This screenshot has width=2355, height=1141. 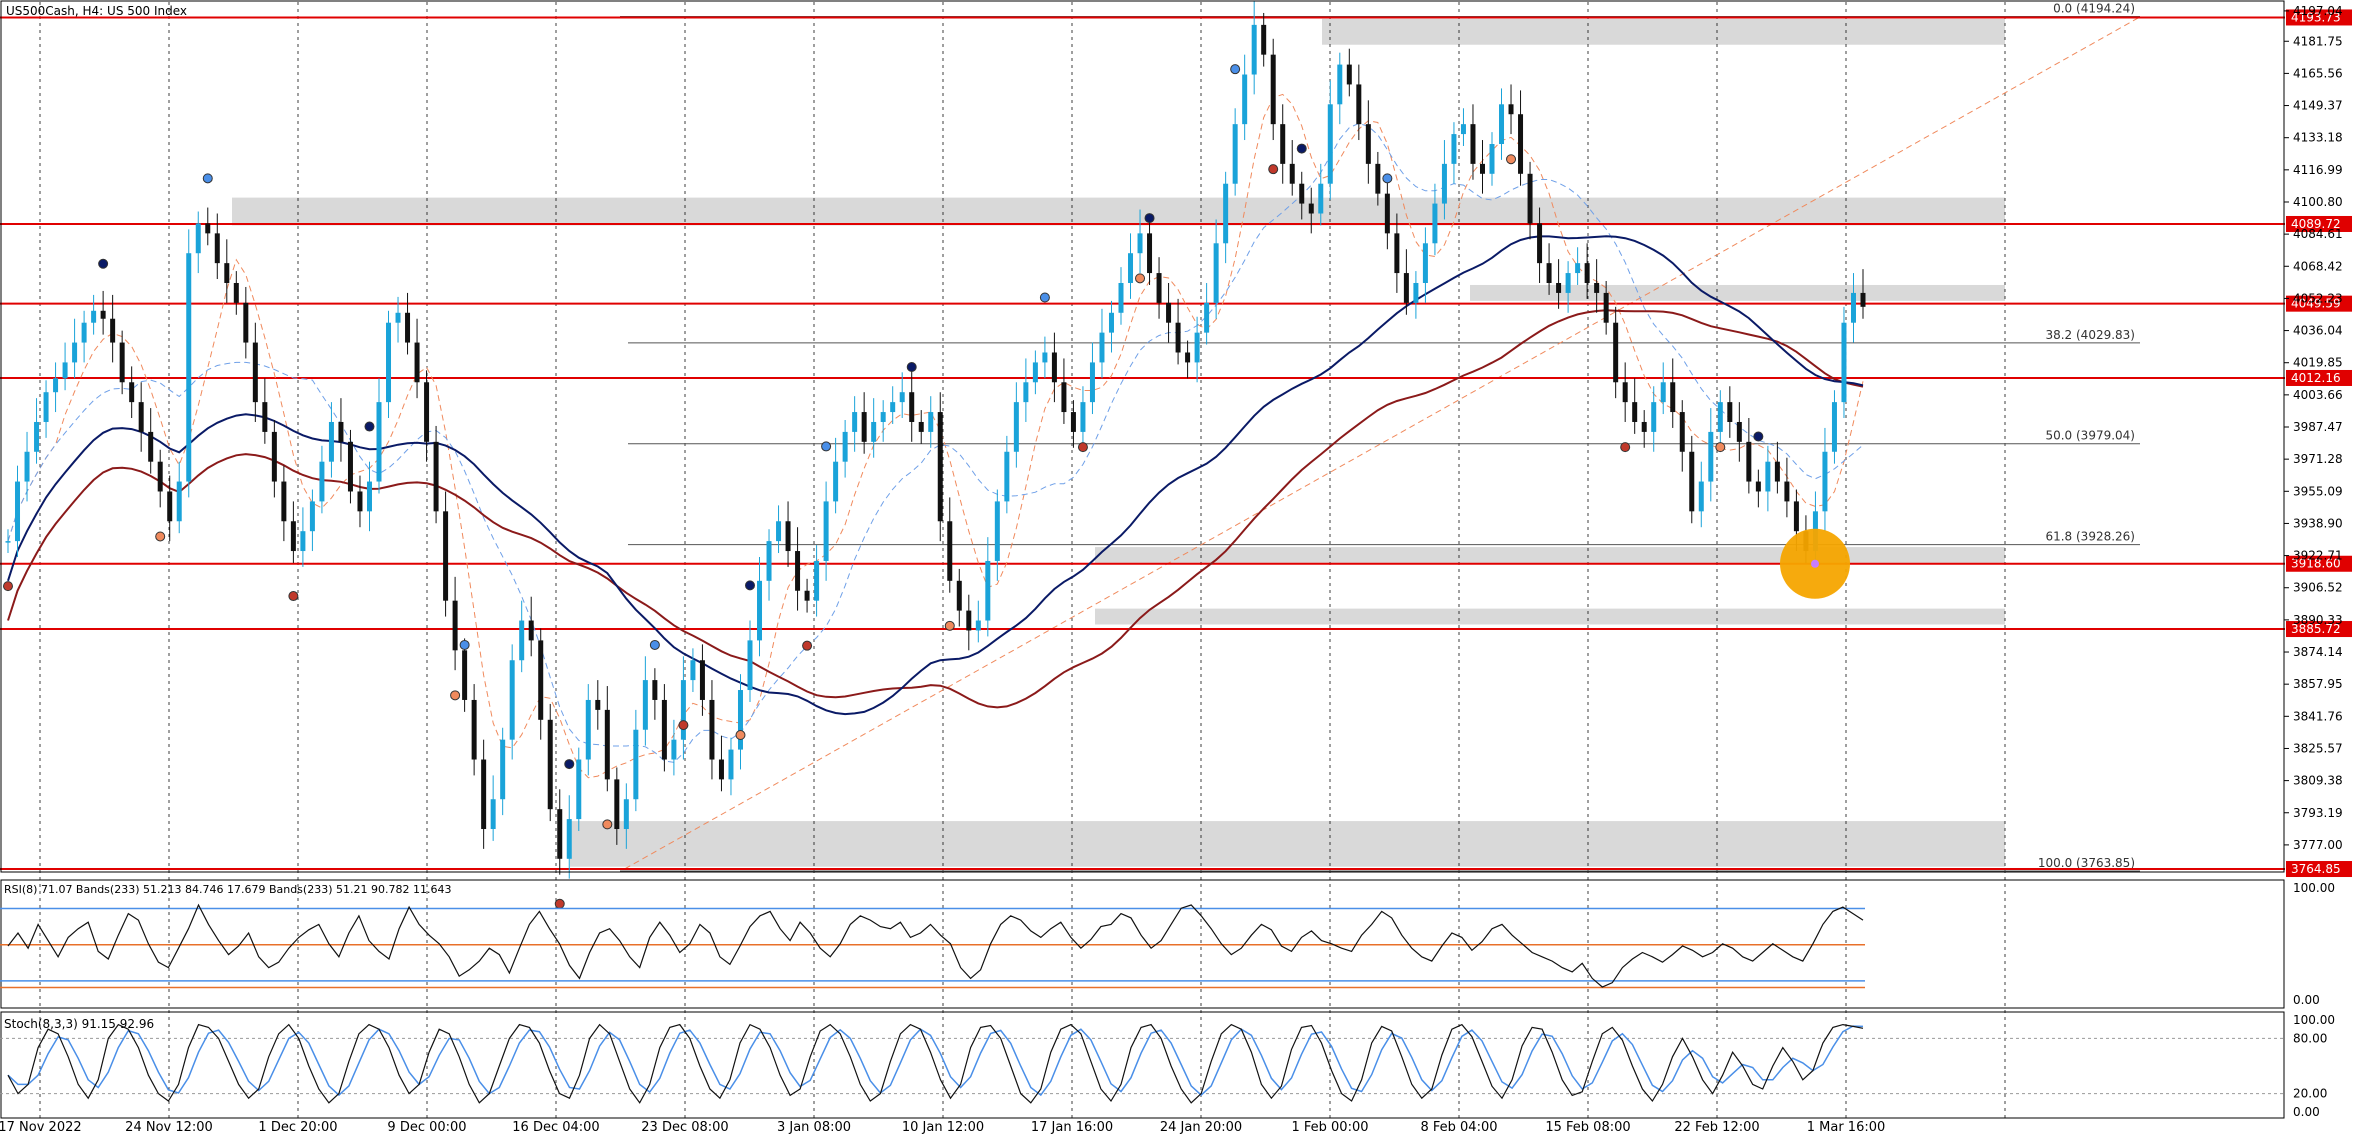 What do you see at coordinates (1587, 1127) in the screenshot?
I see `x-tick-label: 15 Feb 08:00` at bounding box center [1587, 1127].